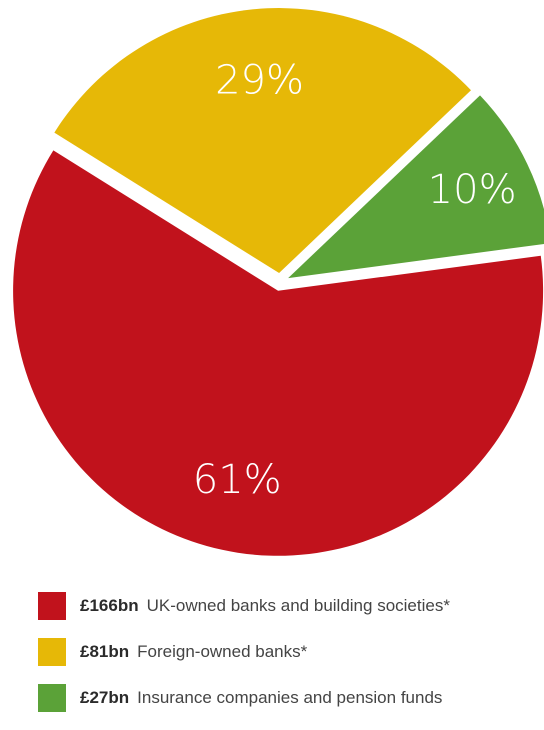 This screenshot has height=730, width=544. What do you see at coordinates (416, 187) in the screenshot?
I see `slice-insurance-pension` at bounding box center [416, 187].